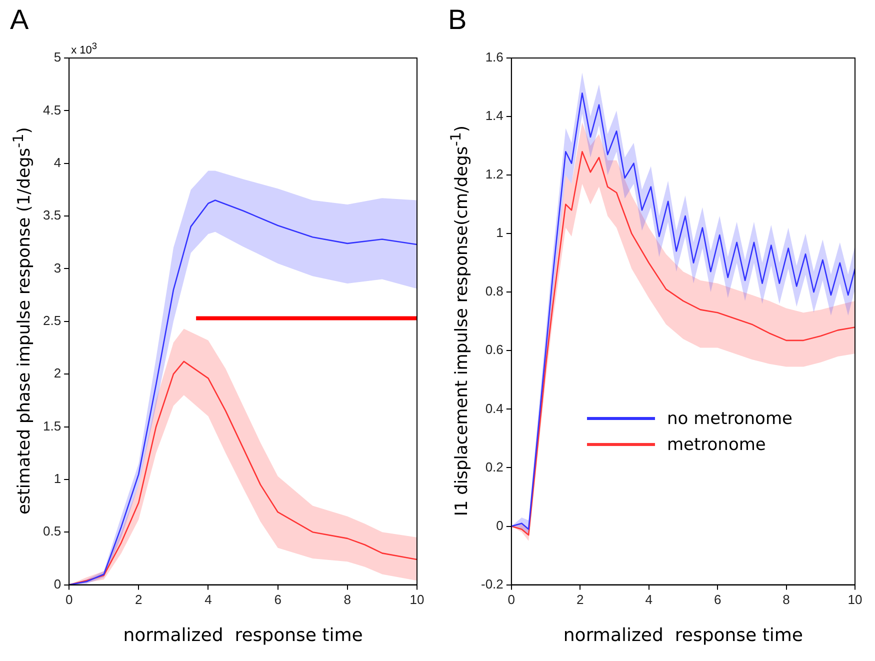 The width and height of the screenshot is (875, 661). What do you see at coordinates (52, 110) in the screenshot?
I see `y-tick-label: 4.5` at bounding box center [52, 110].